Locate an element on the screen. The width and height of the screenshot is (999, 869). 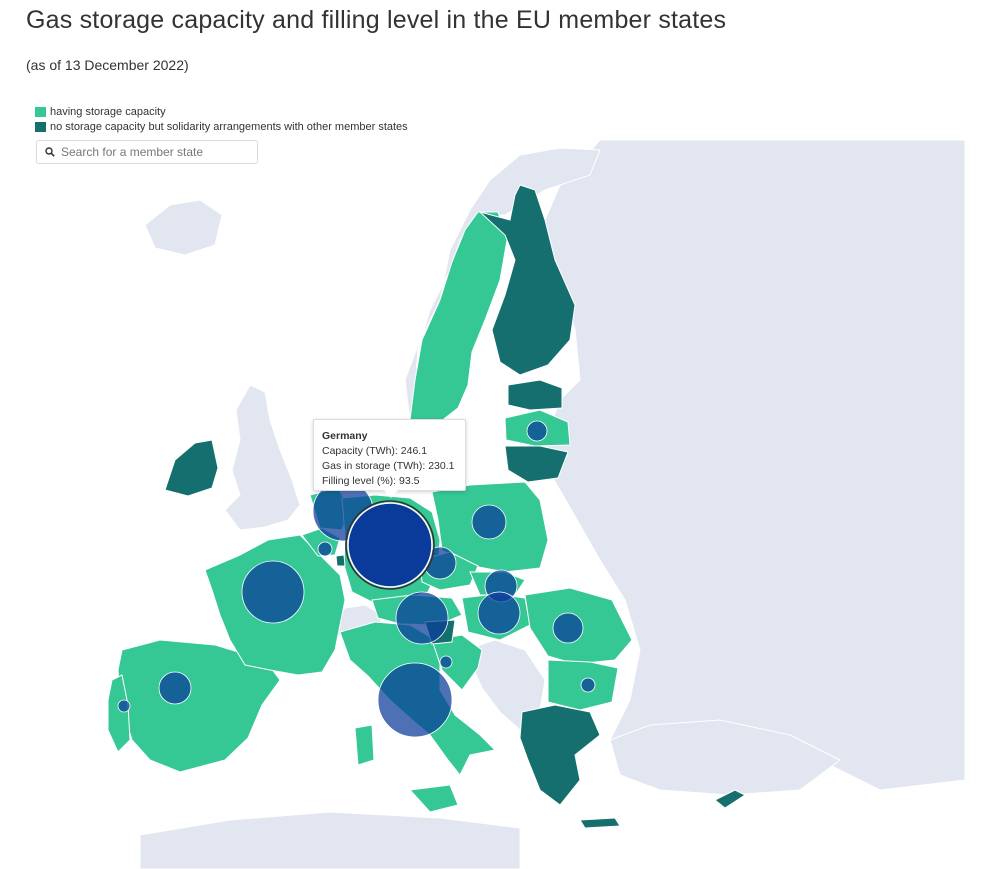
legend-swatch-storage is located at coordinates (40, 111).